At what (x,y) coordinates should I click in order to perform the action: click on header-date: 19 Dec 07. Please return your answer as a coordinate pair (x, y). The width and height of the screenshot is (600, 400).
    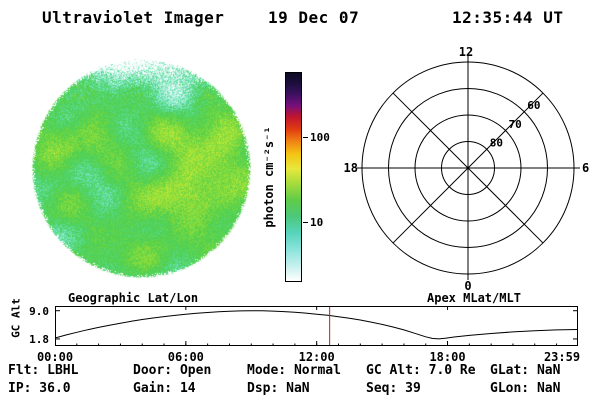
    Looking at the image, I should click on (314, 17).